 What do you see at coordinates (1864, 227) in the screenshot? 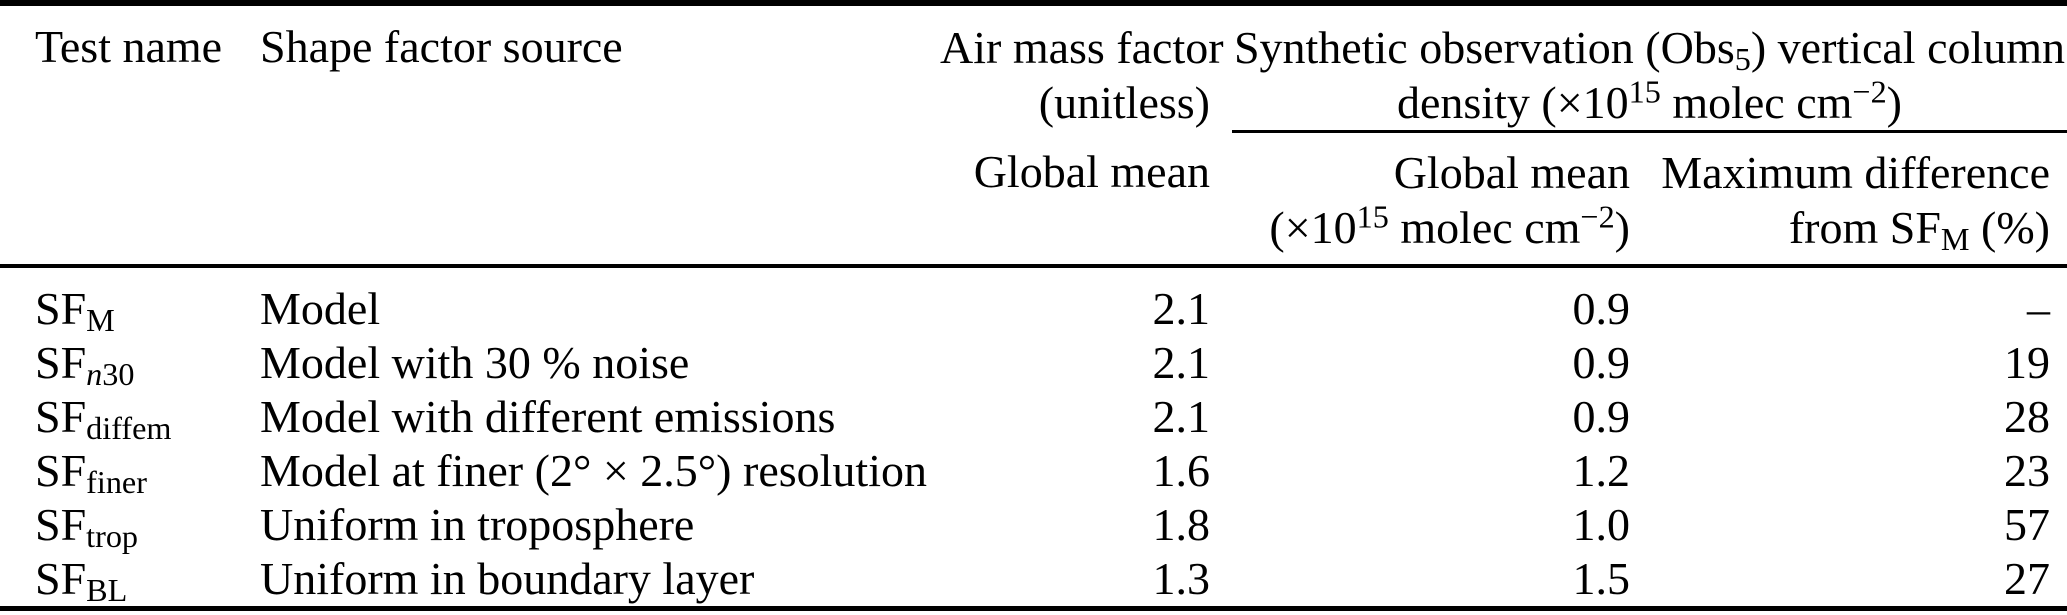
I see `from-sf-label: from SF` at bounding box center [1864, 227].